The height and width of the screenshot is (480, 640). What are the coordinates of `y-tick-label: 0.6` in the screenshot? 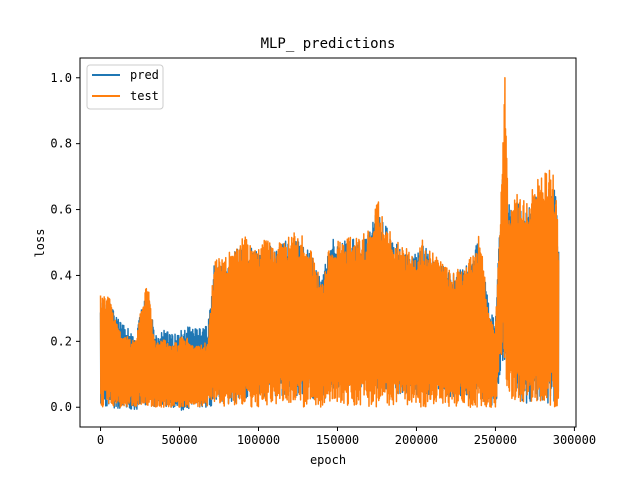 It's located at (61, 210).